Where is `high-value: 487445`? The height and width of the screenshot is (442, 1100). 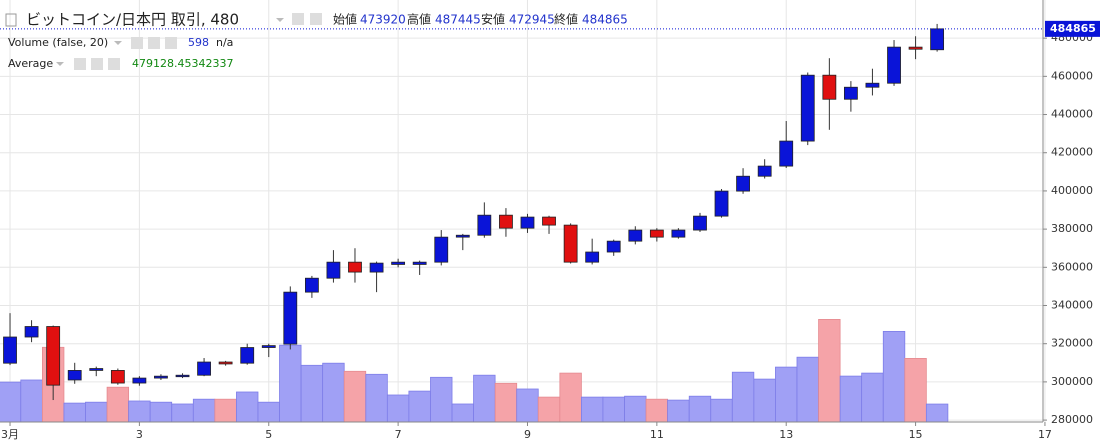 high-value: 487445 is located at coordinates (458, 20).